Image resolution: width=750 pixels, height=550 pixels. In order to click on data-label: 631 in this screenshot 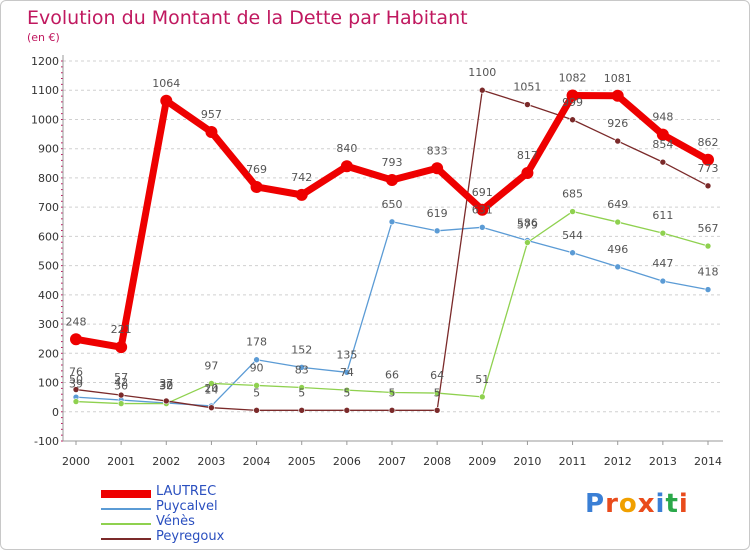, I will do `click(482, 209)`.